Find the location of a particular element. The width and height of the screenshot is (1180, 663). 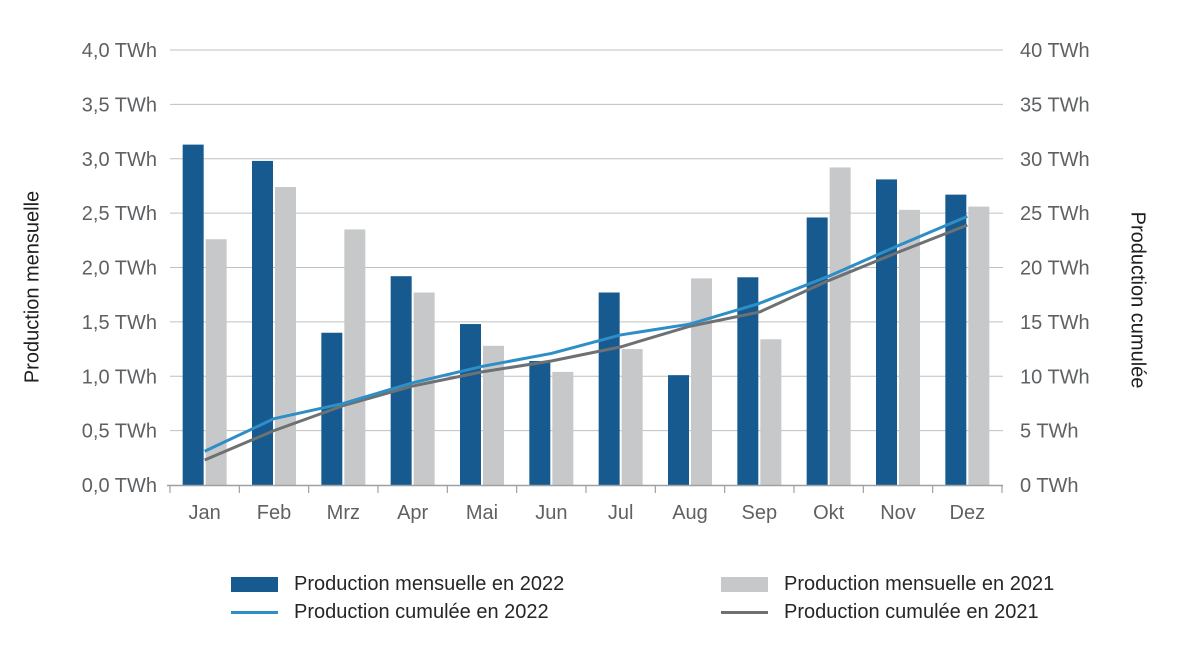

x-axis-tick-label: Jan is located at coordinates (205, 513).